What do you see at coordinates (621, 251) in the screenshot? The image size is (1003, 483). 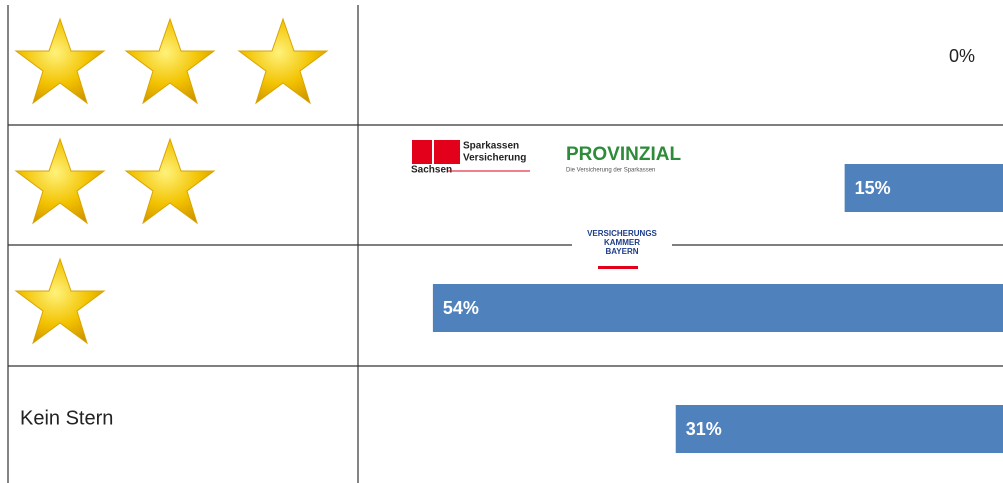 I see `logo-text: BAYERN` at bounding box center [621, 251].